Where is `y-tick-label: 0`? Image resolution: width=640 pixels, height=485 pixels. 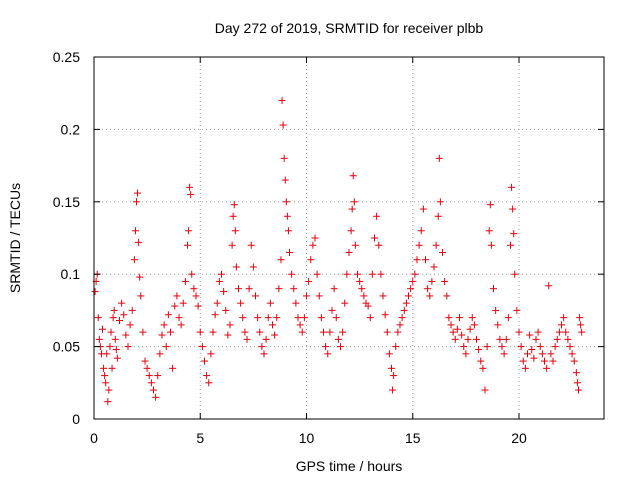
y-tick-label: 0 is located at coordinates (76, 419).